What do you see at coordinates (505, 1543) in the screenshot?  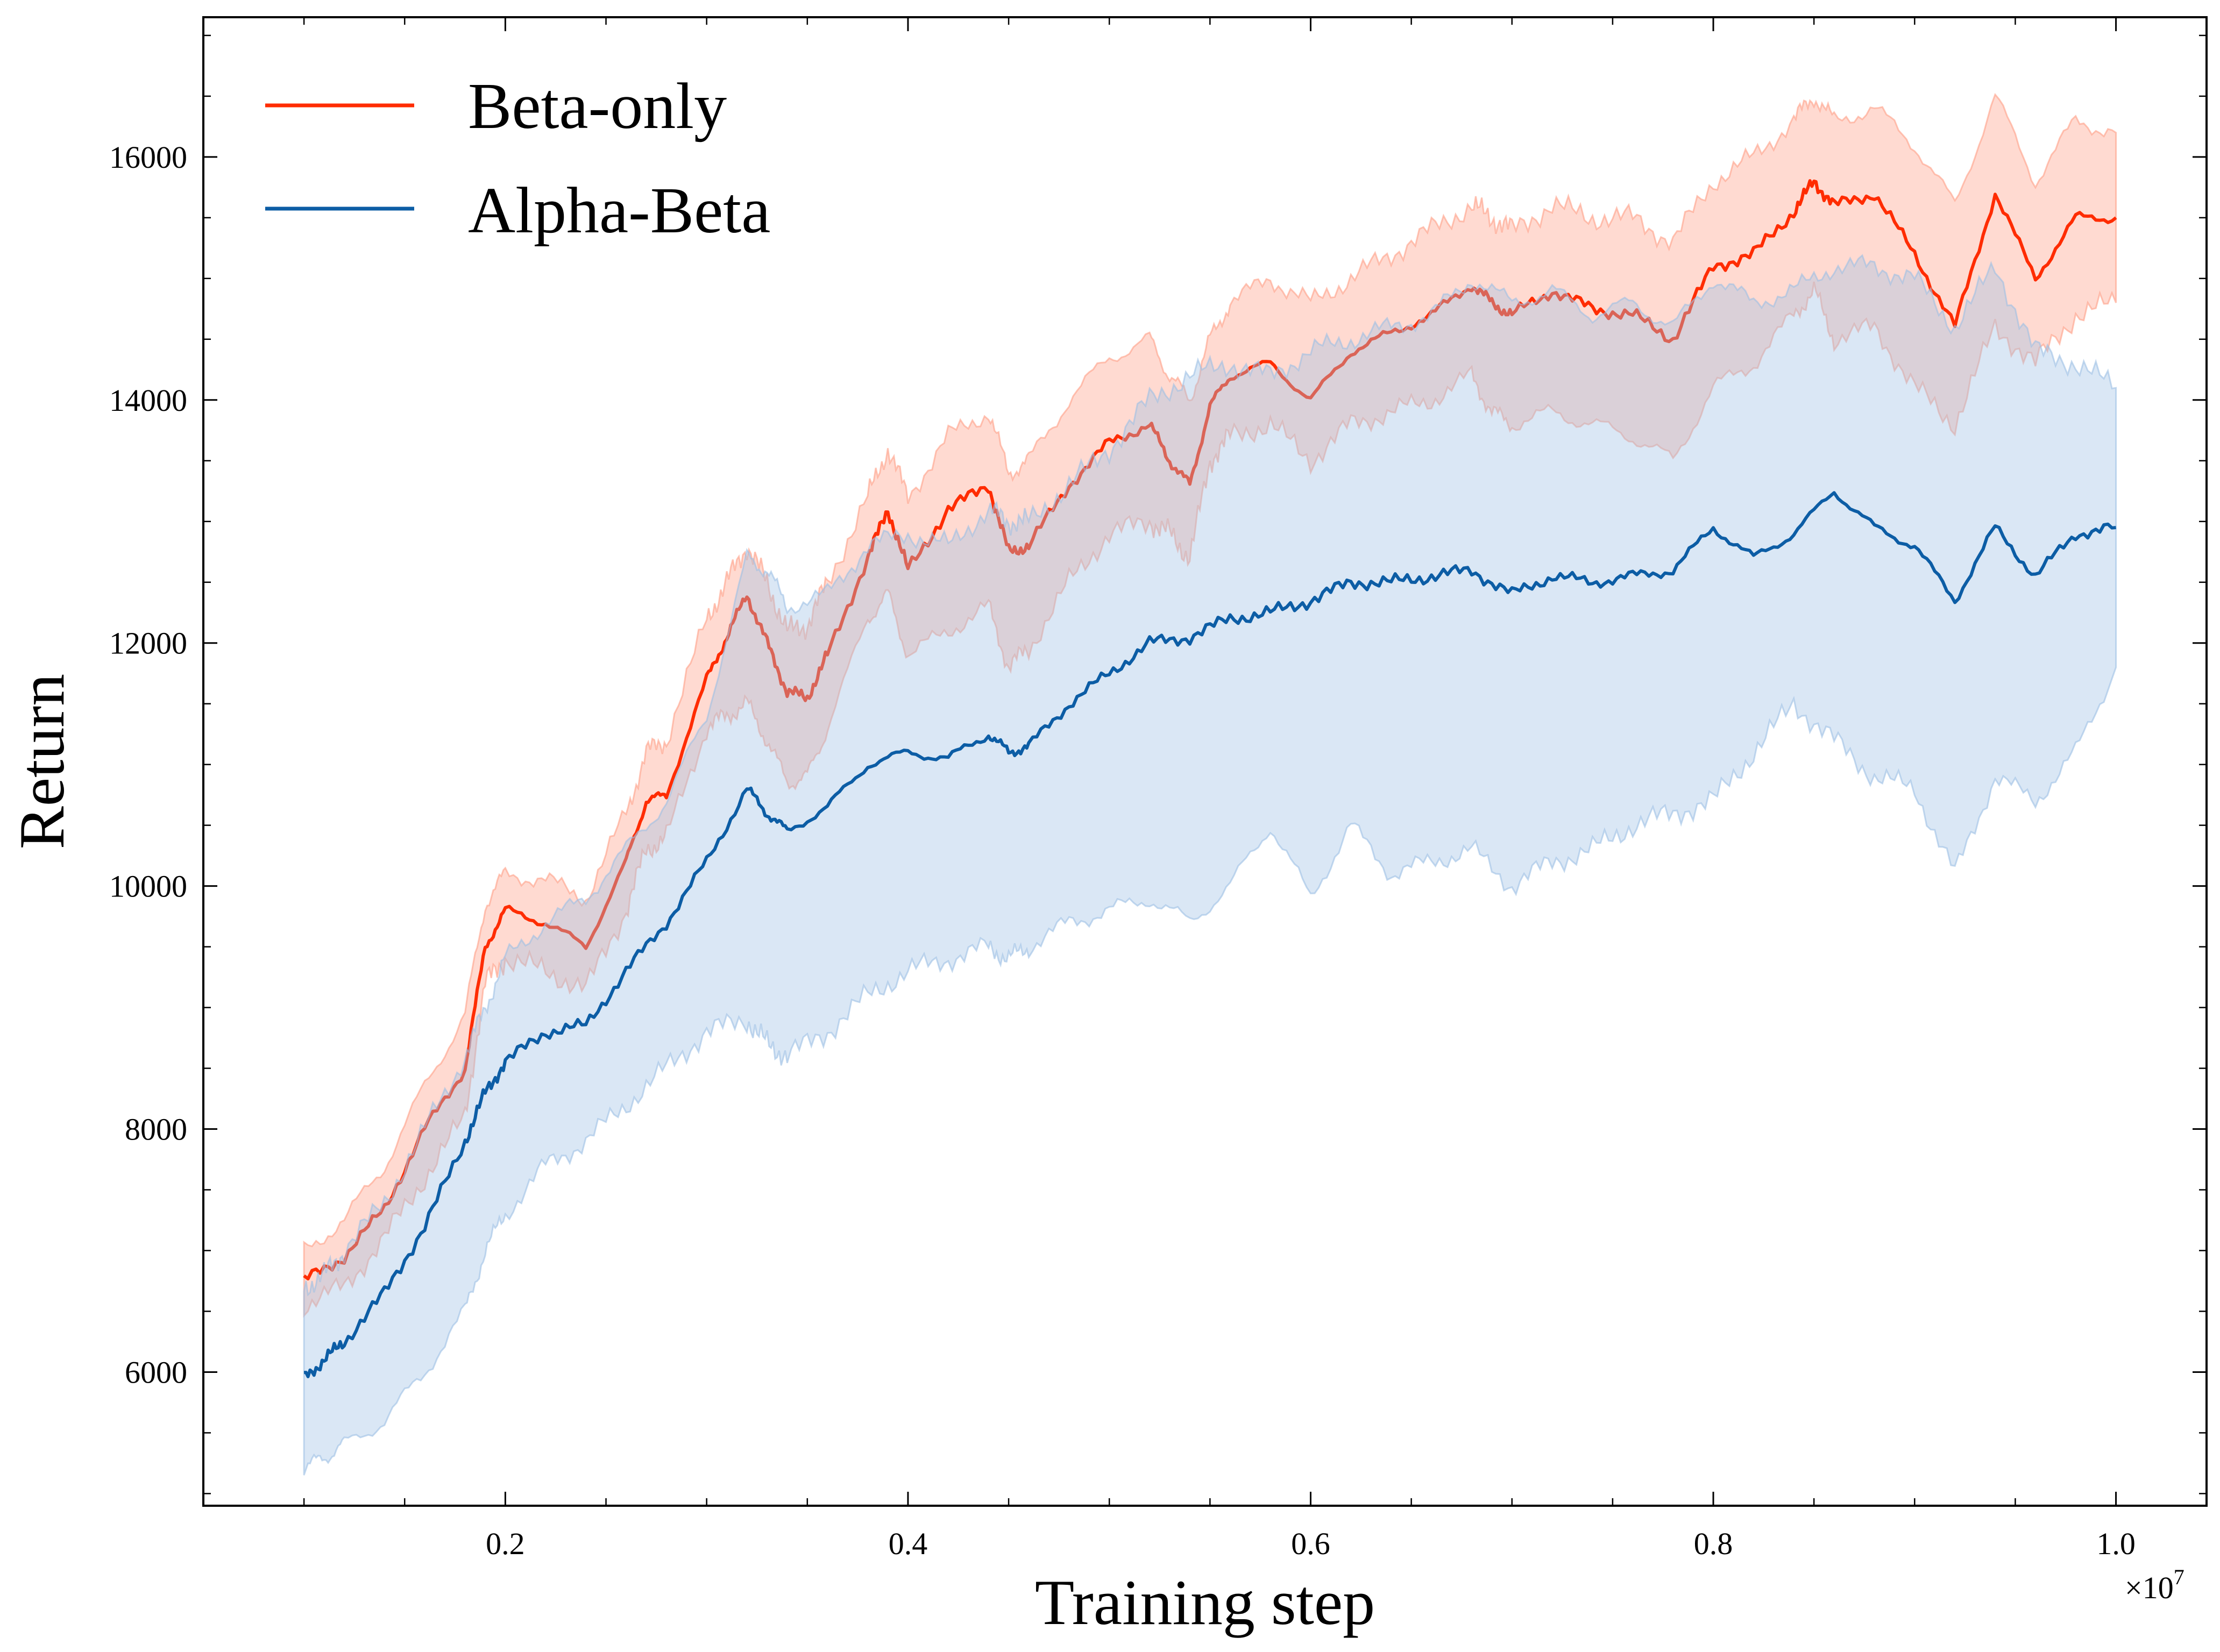 I see `x-tick-label: 0.2` at bounding box center [505, 1543].